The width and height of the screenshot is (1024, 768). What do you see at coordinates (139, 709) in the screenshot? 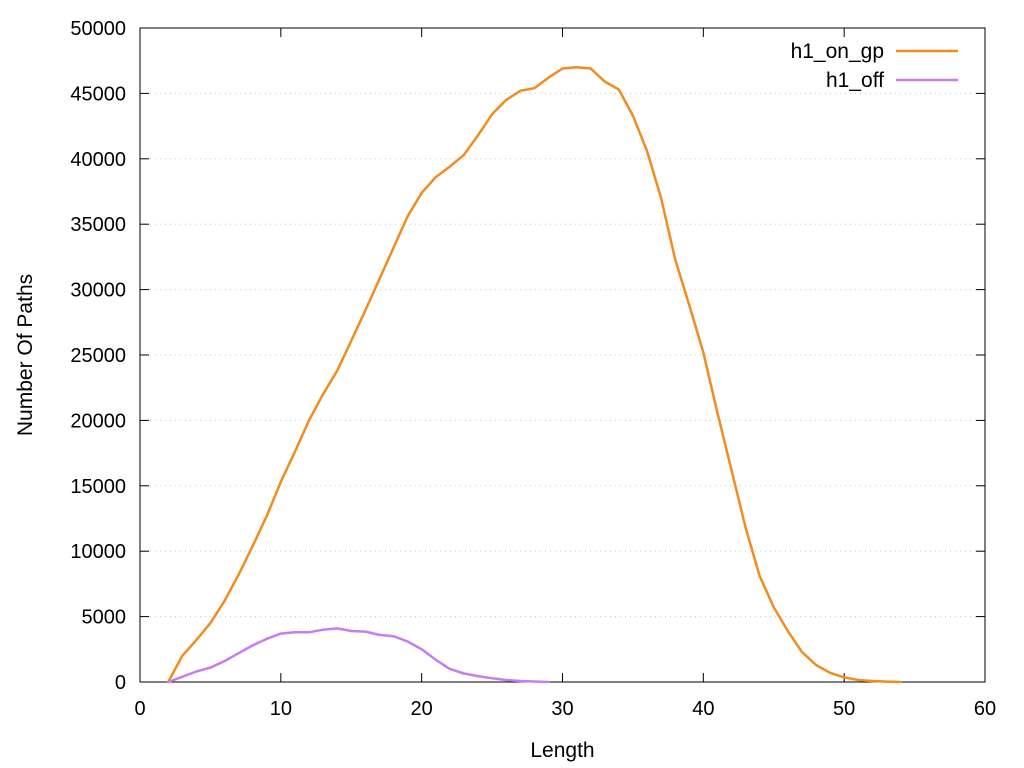
I see `x-tick-label: 0` at bounding box center [139, 709].